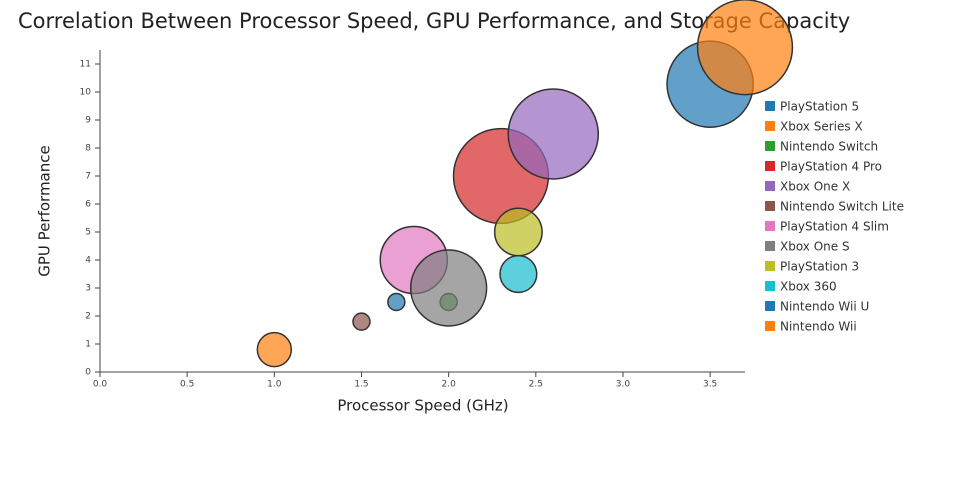 The height and width of the screenshot is (500, 960). What do you see at coordinates (88, 317) in the screenshot?
I see `y-tick-label: 2` at bounding box center [88, 317].